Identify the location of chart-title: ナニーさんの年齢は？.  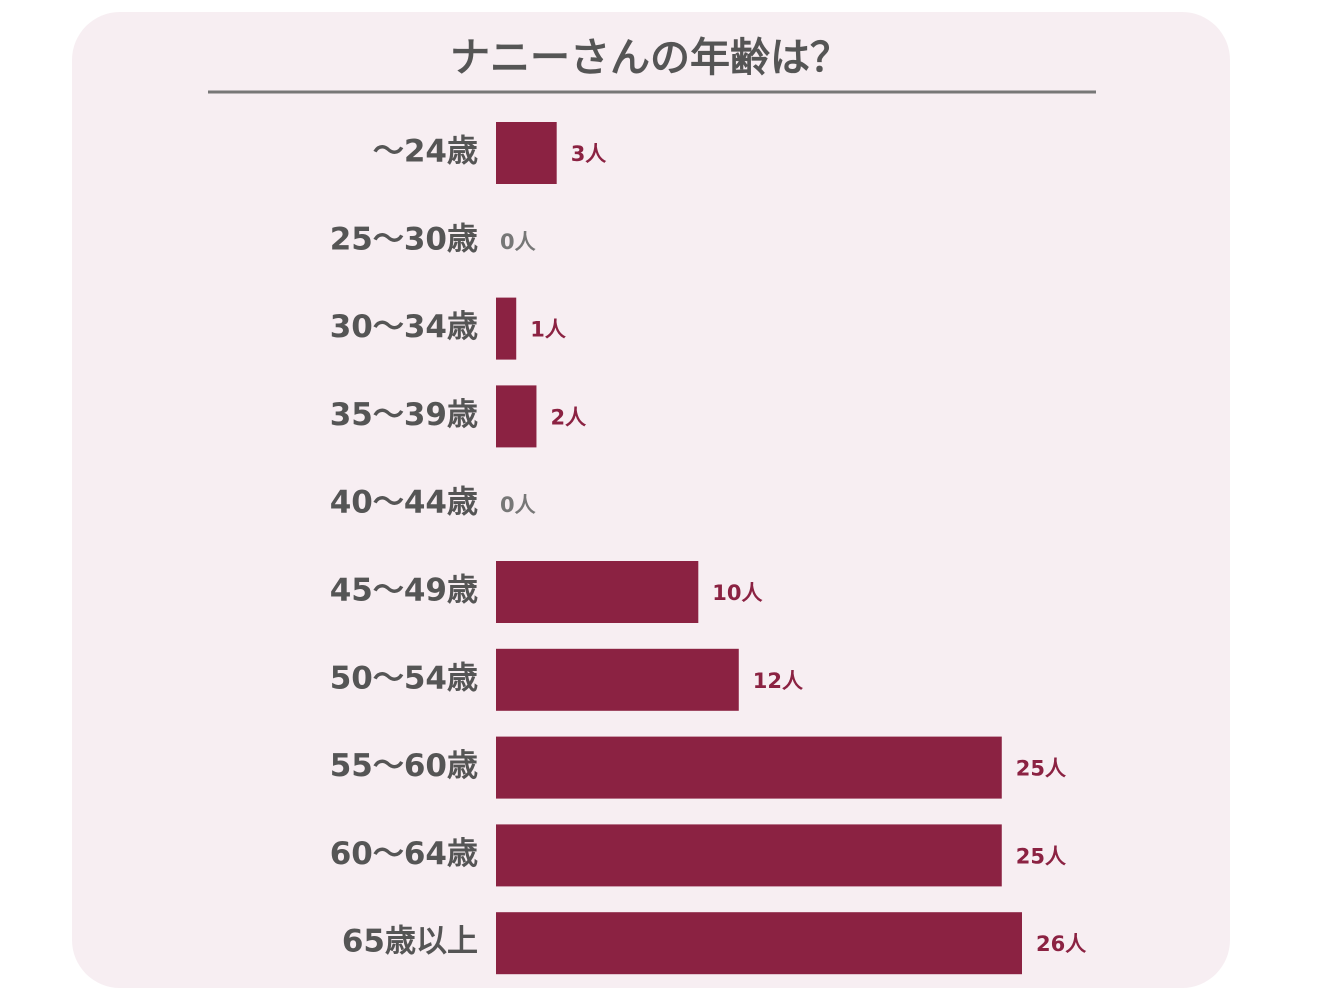
(650, 58).